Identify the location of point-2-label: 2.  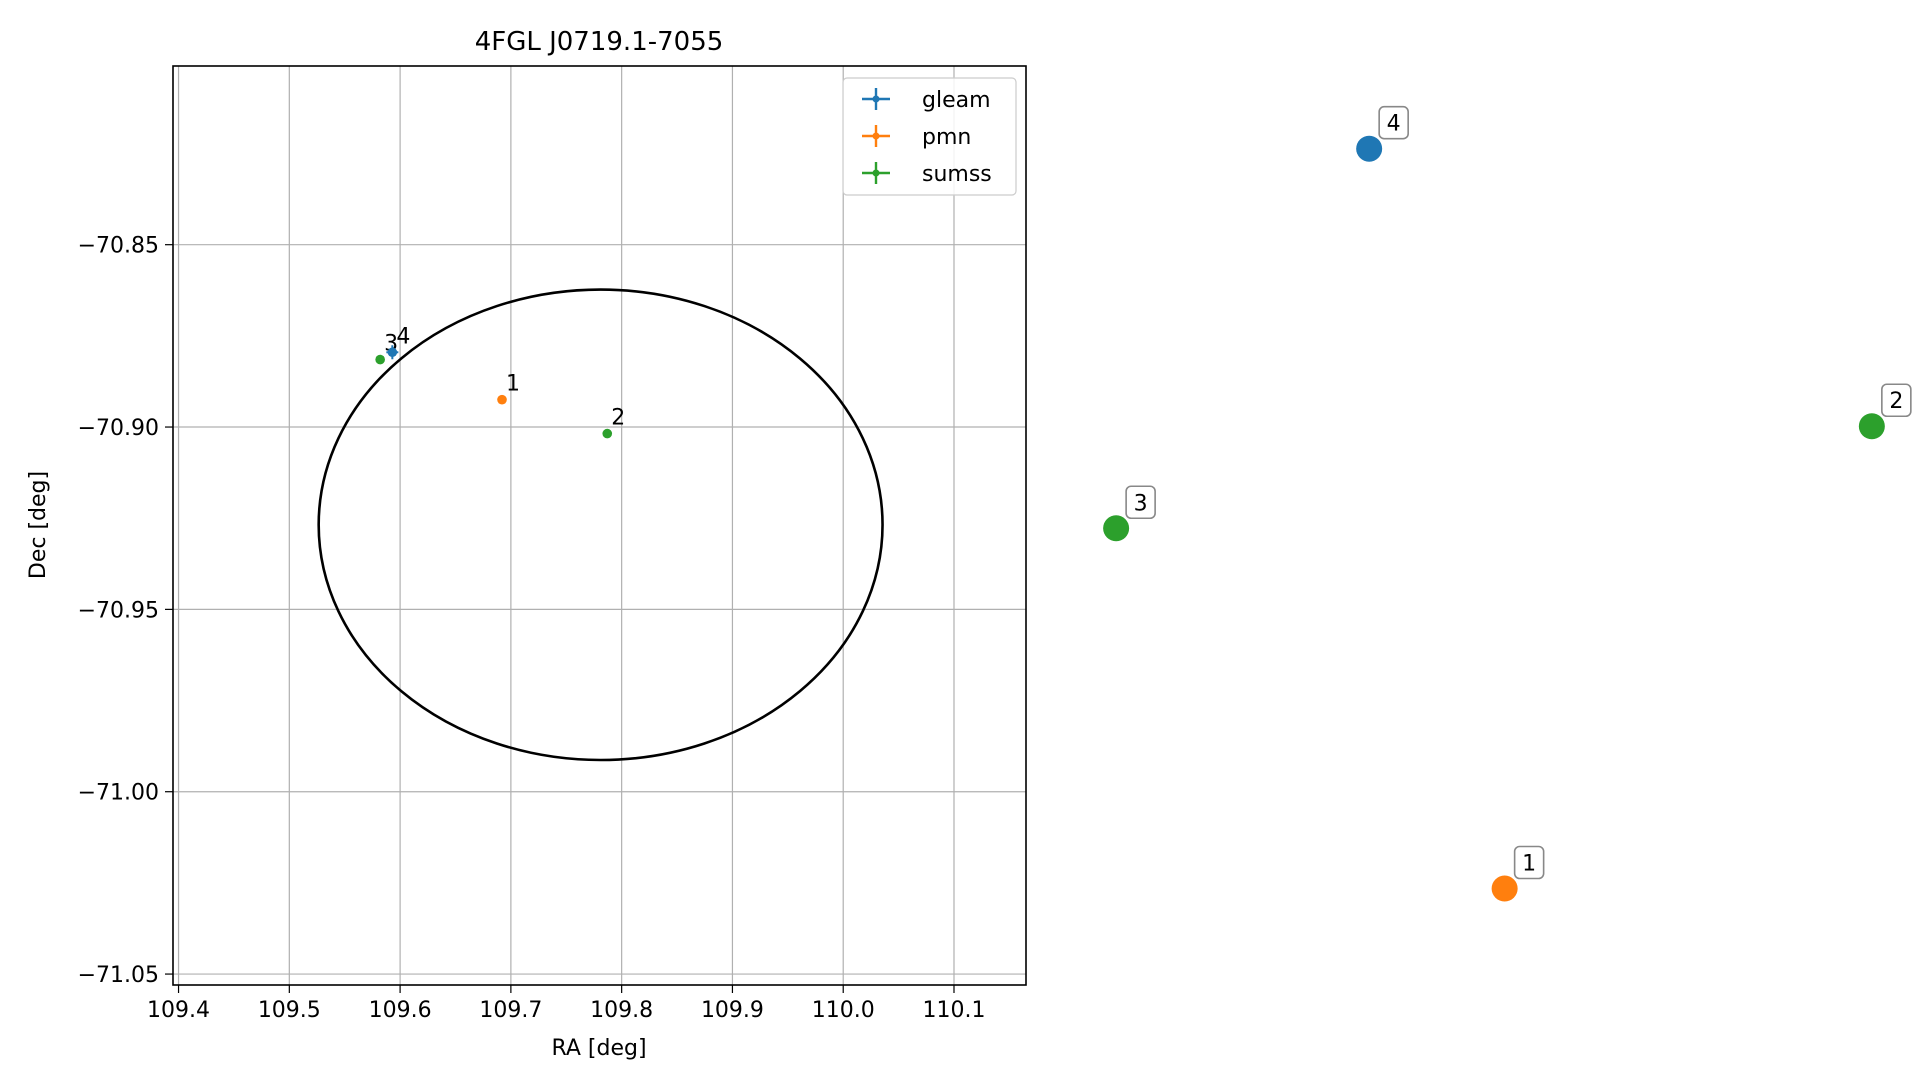
(618, 418).